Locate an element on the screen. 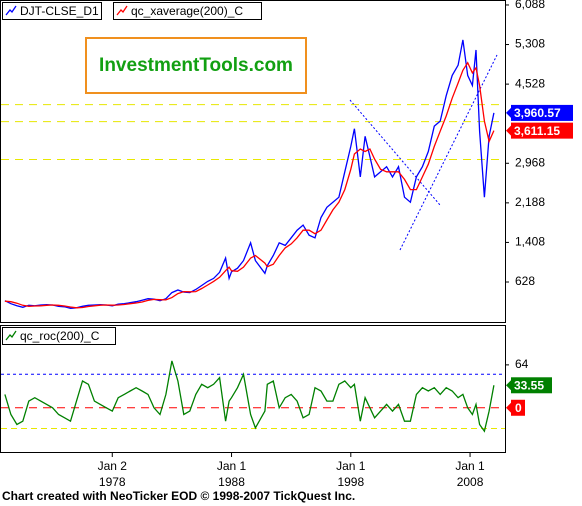 The image size is (582, 506). reference-label: 0 is located at coordinates (518, 408).